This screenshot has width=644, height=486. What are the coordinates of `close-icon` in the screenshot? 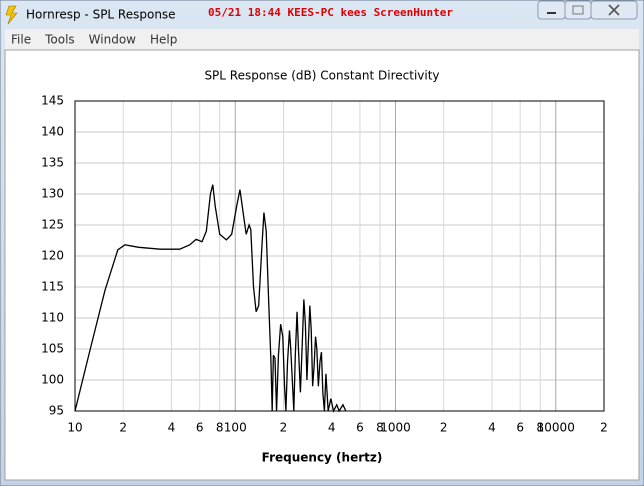 It's located at (614, 10).